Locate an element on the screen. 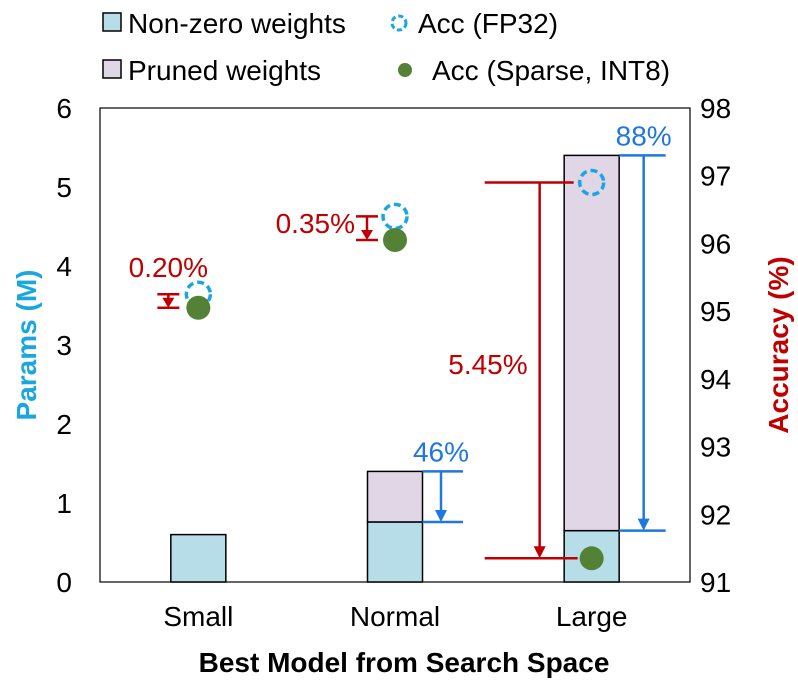 The height and width of the screenshot is (688, 798). left-tick-label: 2 is located at coordinates (64, 424).